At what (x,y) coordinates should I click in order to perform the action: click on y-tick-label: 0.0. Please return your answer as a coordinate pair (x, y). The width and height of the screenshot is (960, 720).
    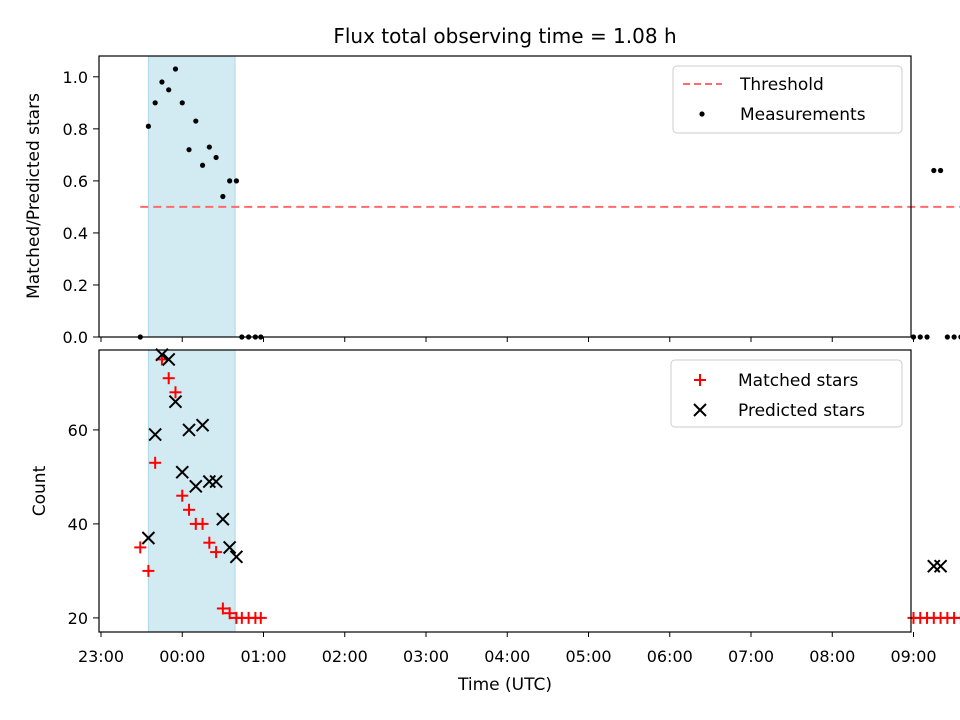
    Looking at the image, I should click on (75, 337).